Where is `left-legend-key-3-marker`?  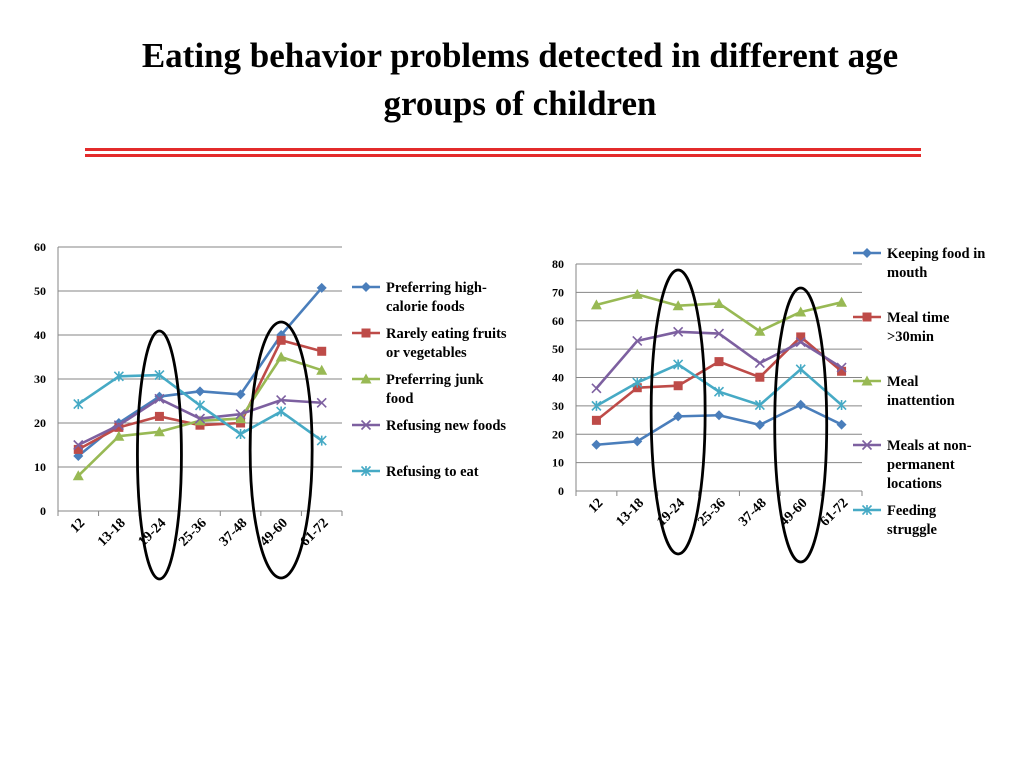 left-legend-key-3-marker is located at coordinates (366, 425).